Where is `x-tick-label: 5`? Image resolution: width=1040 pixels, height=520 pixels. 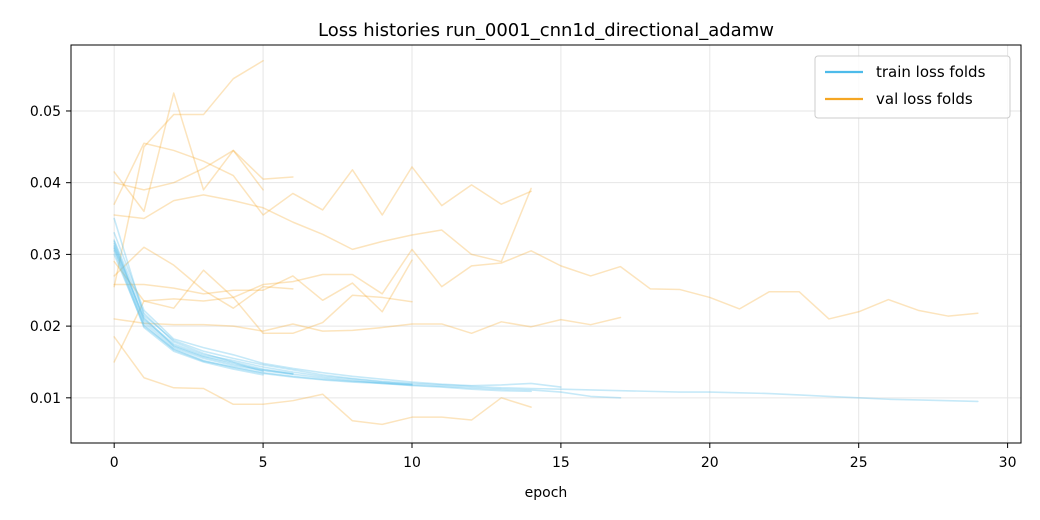
x-tick-label: 5 is located at coordinates (263, 463).